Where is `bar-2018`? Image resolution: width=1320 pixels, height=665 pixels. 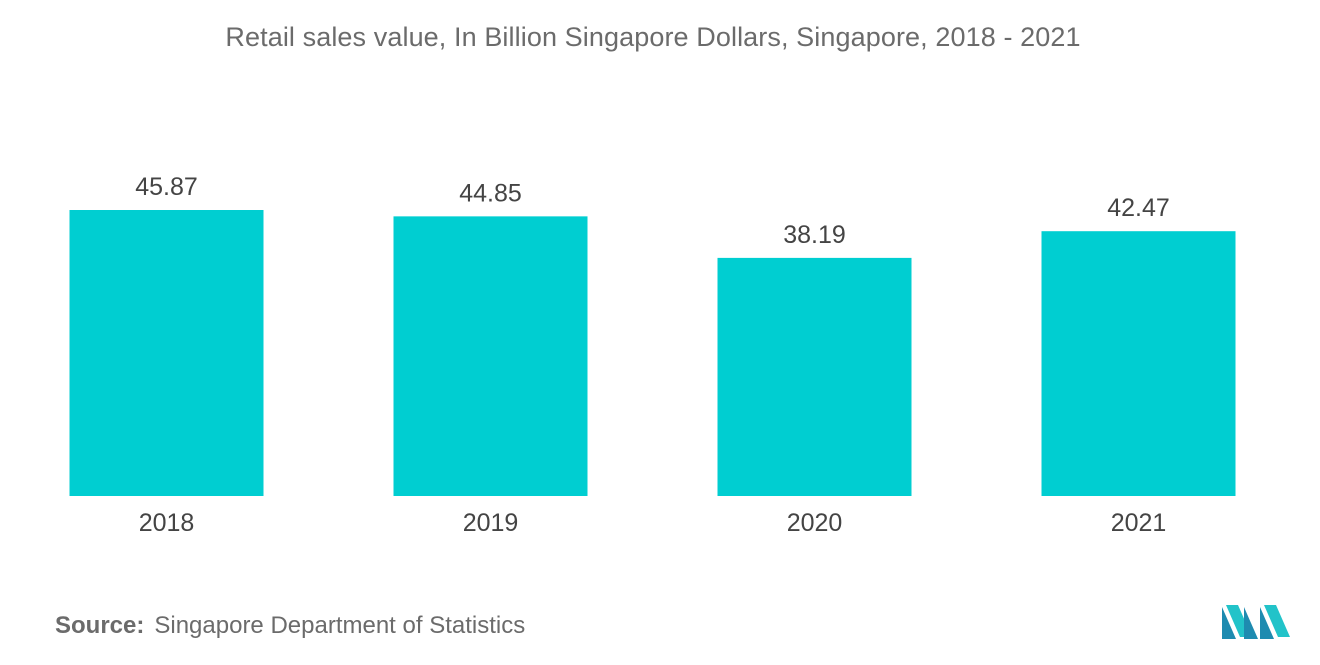 bar-2018 is located at coordinates (166, 353).